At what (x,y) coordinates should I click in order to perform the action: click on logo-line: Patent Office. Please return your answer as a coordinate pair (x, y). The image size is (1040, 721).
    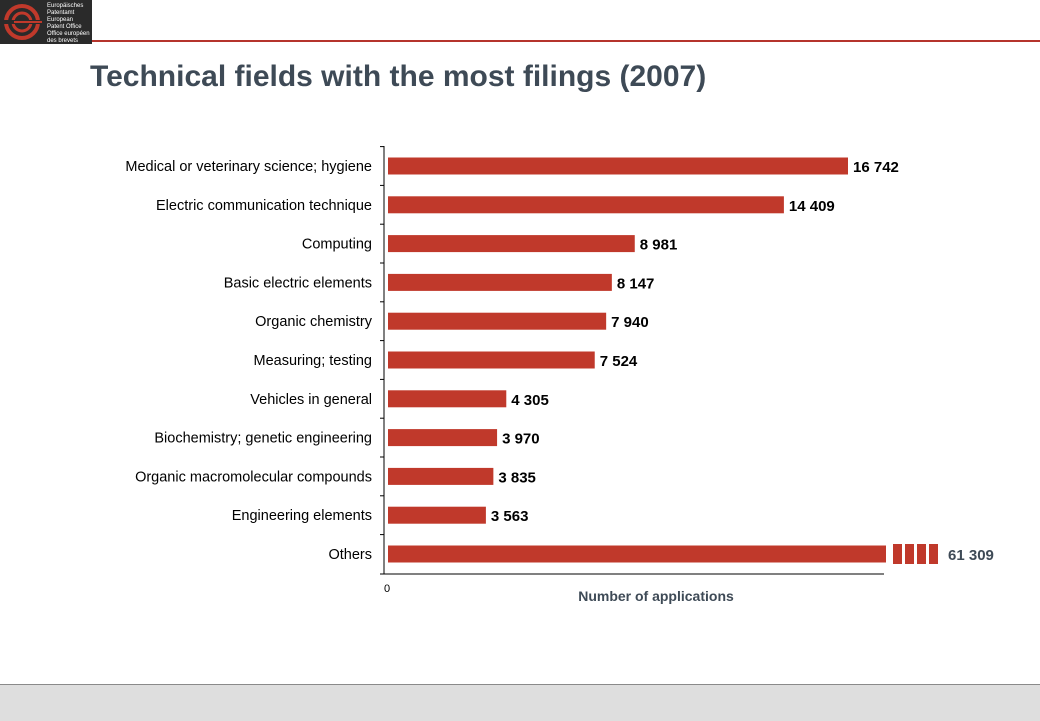
    Looking at the image, I should click on (64, 27).